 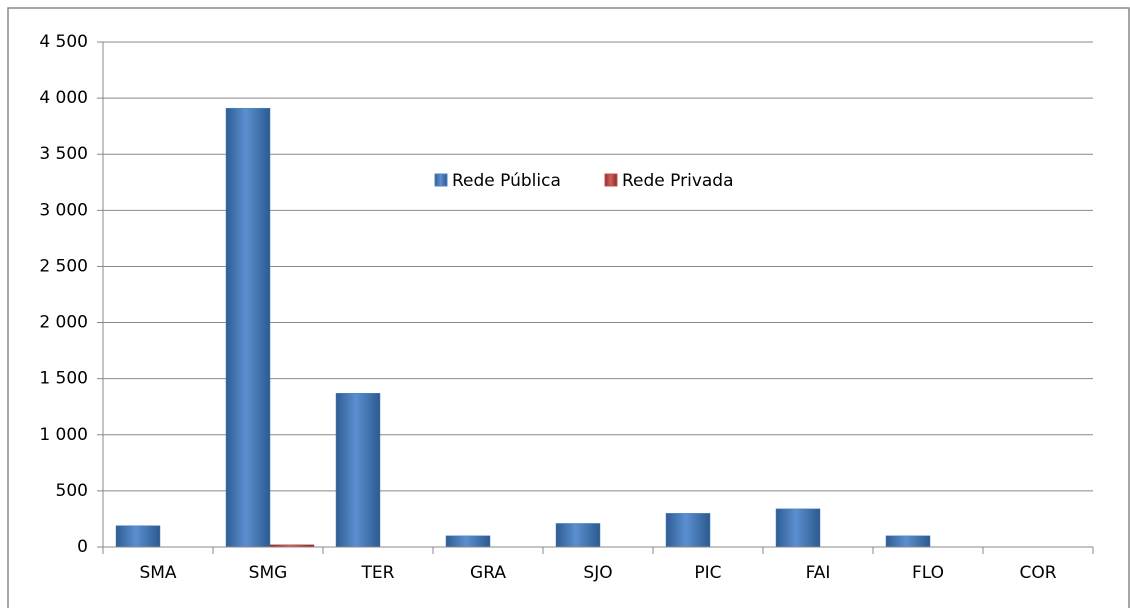 What do you see at coordinates (63, 210) in the screenshot?
I see `y-tick-label: 3 000` at bounding box center [63, 210].